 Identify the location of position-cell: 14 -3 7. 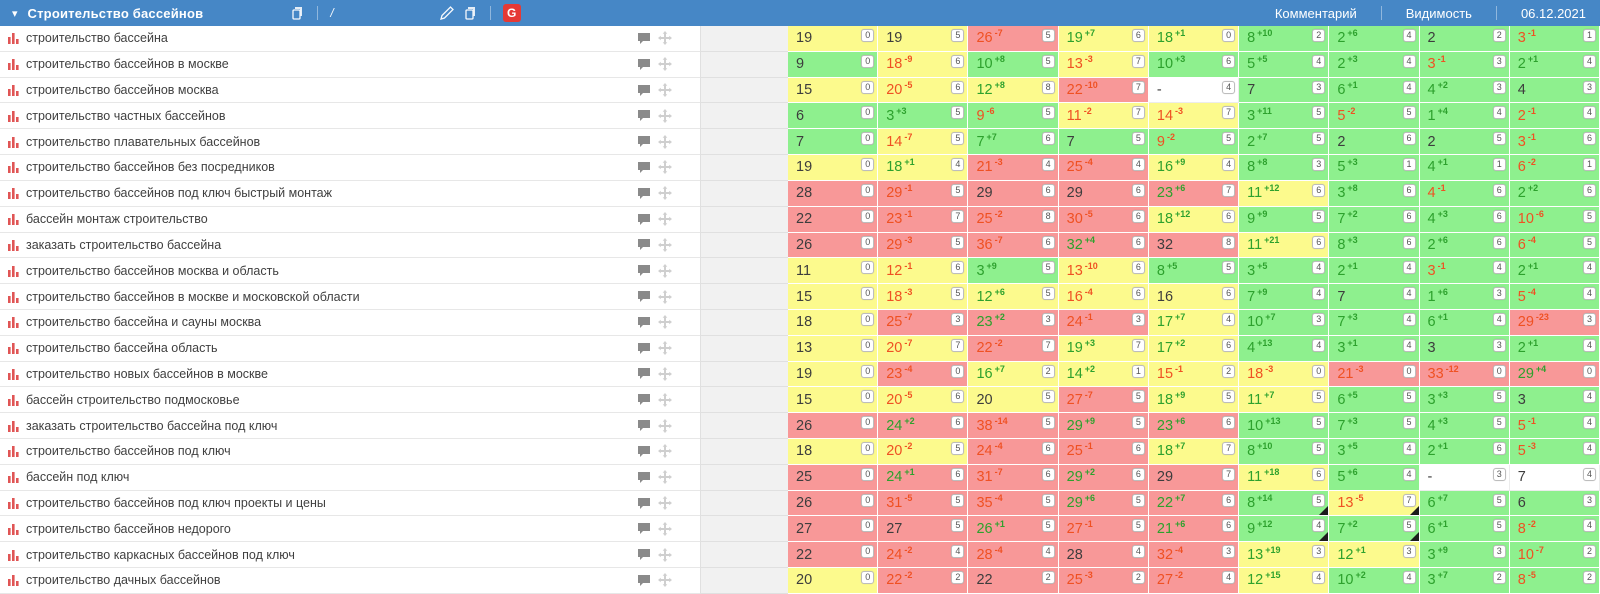
(1194, 116).